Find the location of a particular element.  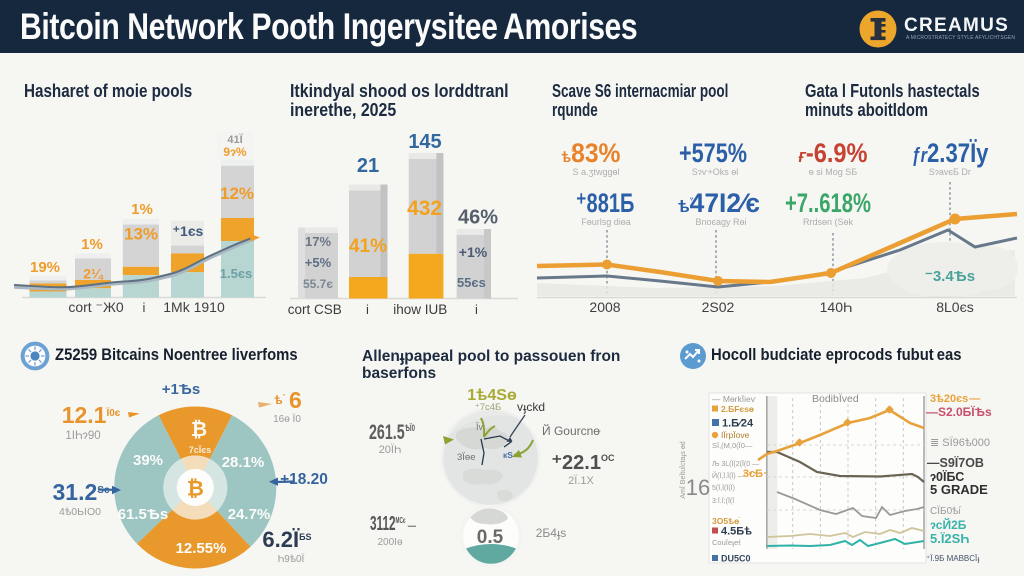

svg-text: 55єѕ is located at coordinates (471, 282).